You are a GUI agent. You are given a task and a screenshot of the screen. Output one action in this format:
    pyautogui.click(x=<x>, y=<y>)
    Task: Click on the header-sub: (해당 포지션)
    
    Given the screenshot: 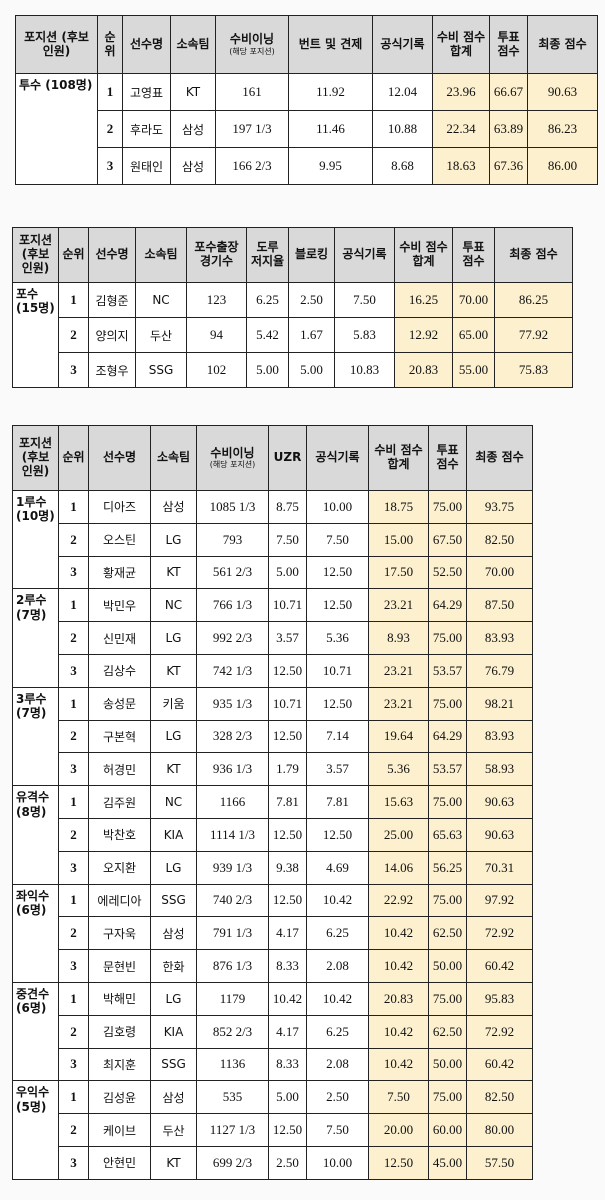 What is the action you would take?
    pyautogui.click(x=232, y=465)
    